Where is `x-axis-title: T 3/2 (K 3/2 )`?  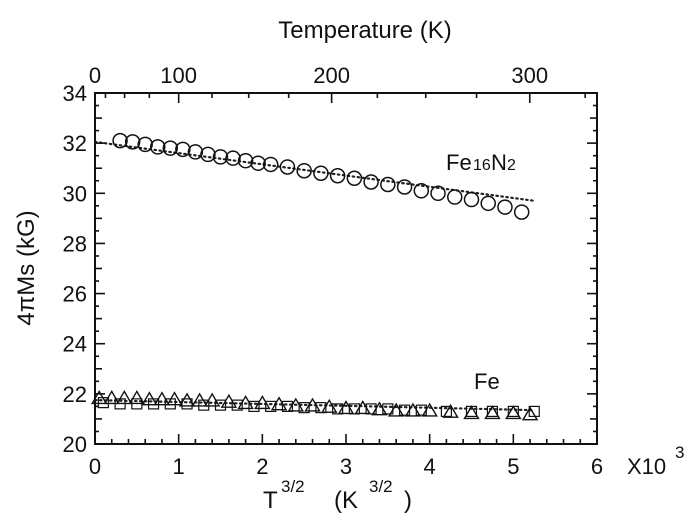
x-axis-title: T 3/2 (K 3/2 ) is located at coordinates (337, 495).